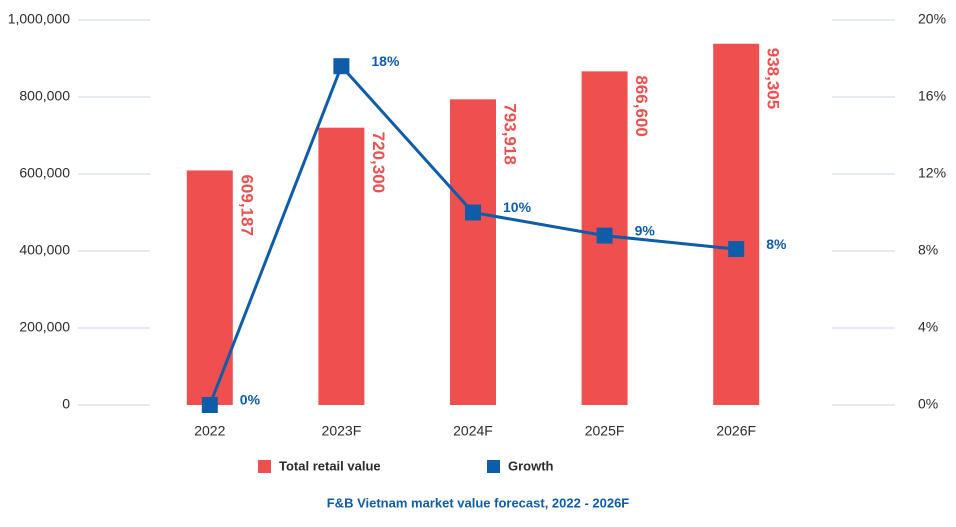 Image resolution: width=956 pixels, height=527 pixels. Describe the element at coordinates (932, 173) in the screenshot. I see `y2-tick-label: 12%` at that location.